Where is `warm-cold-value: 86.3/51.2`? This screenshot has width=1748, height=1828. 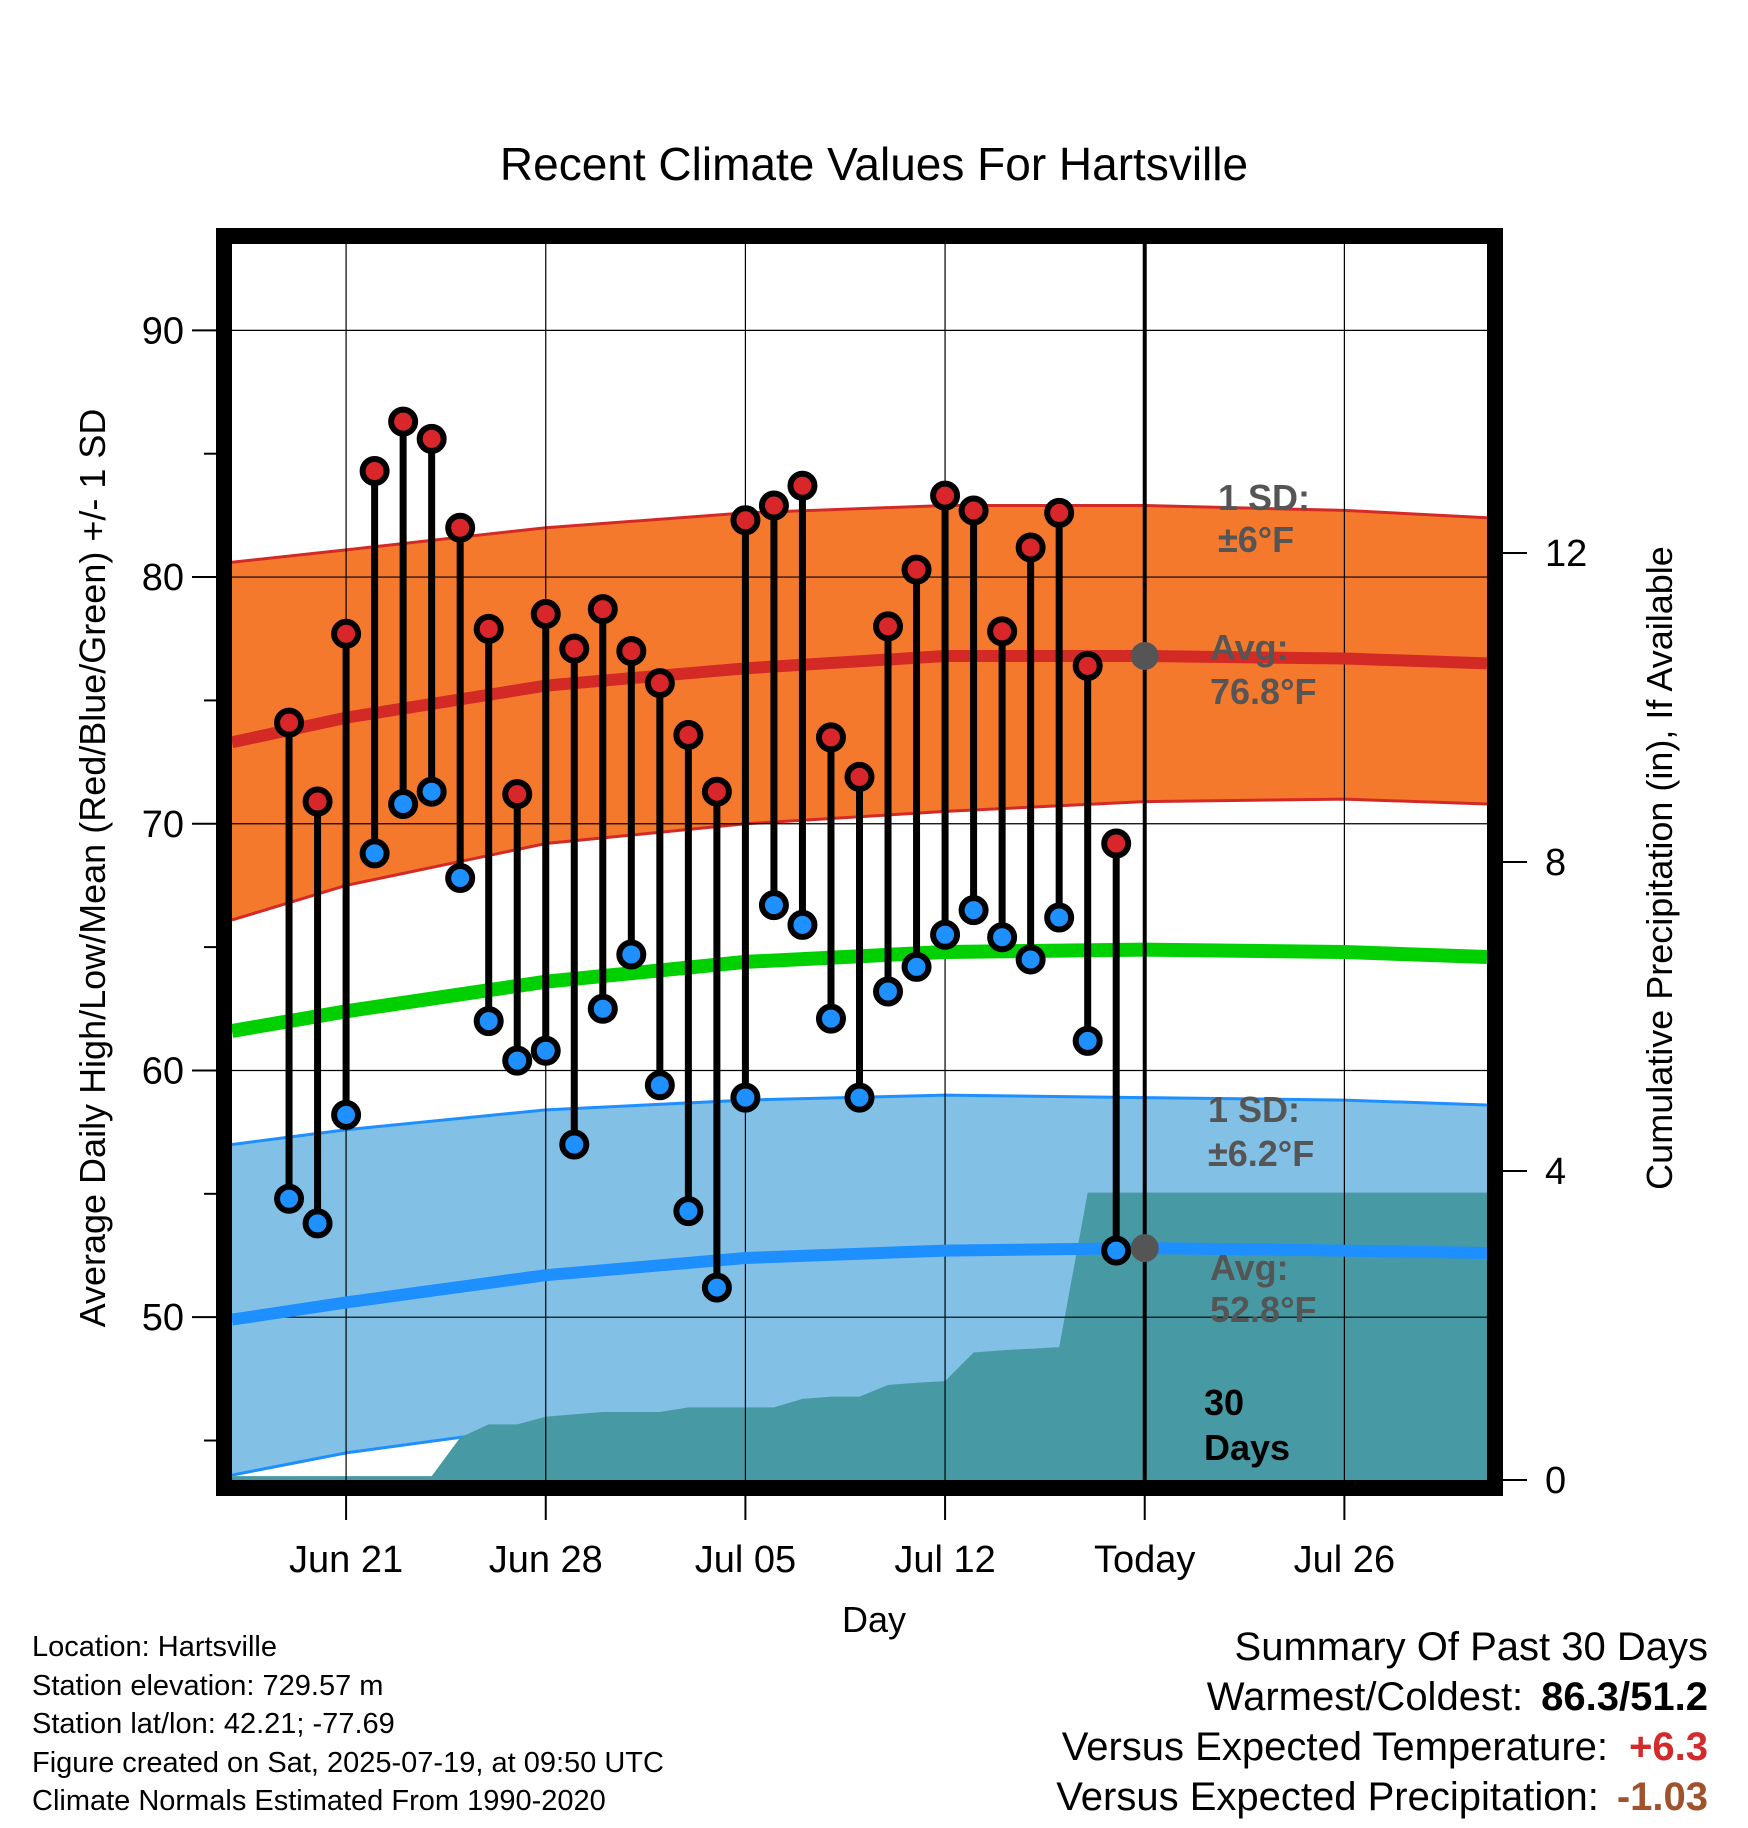
warm-cold-value: 86.3/51.2 is located at coordinates (1624, 1697).